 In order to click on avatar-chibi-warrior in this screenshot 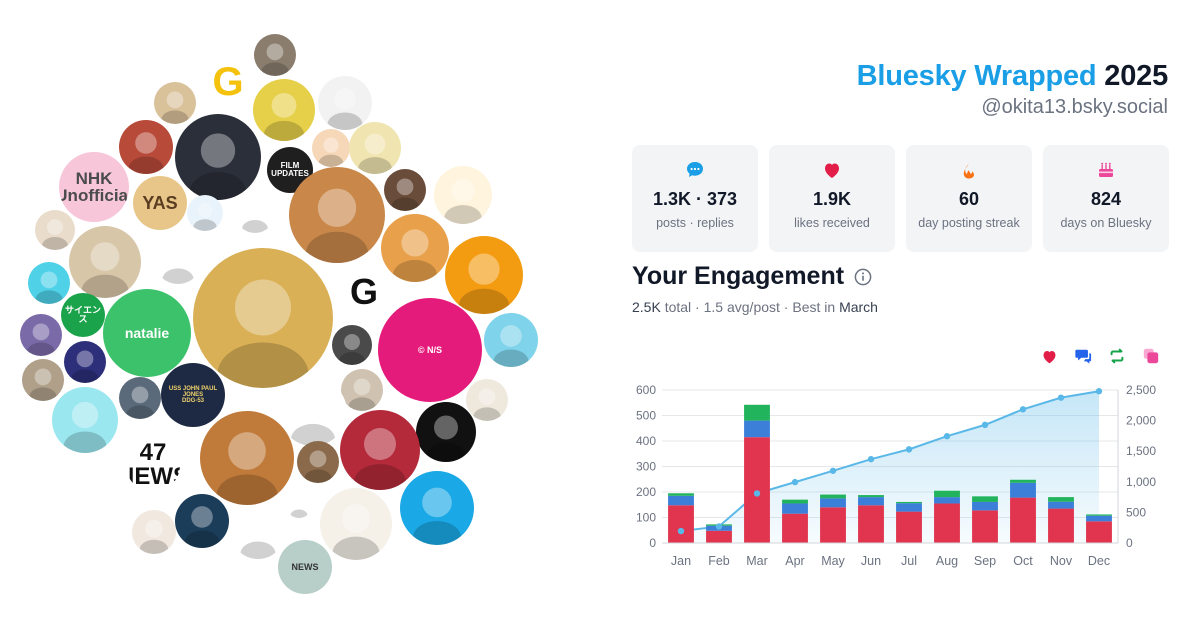, I will do `click(154, 532)`.